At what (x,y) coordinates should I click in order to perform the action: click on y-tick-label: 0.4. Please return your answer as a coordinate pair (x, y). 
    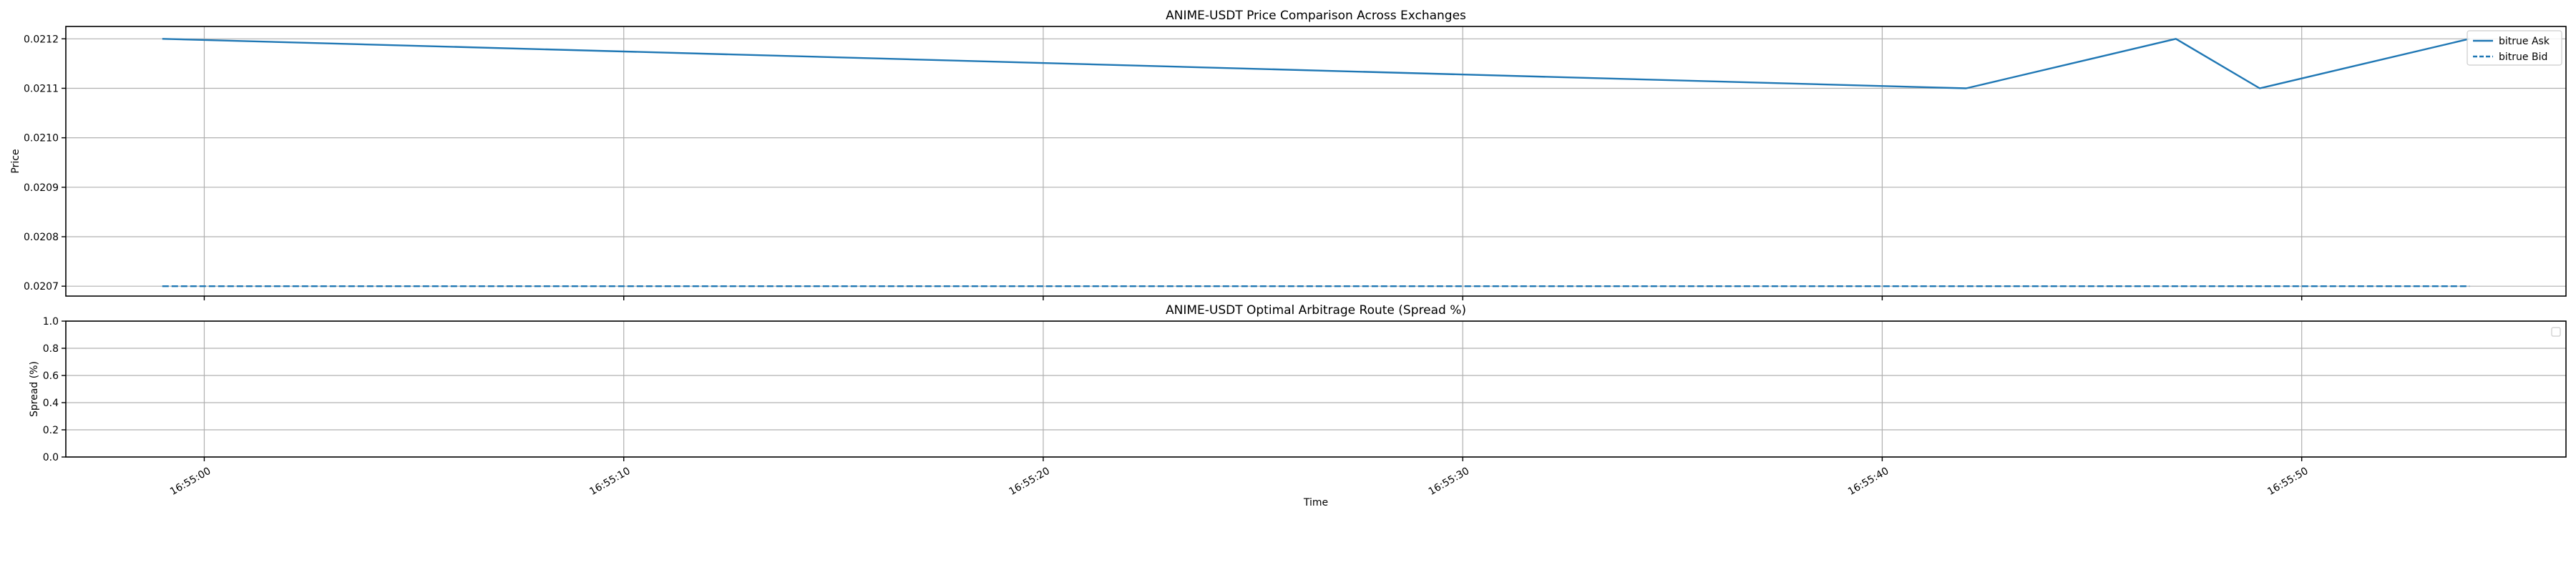
    Looking at the image, I should click on (51, 404).